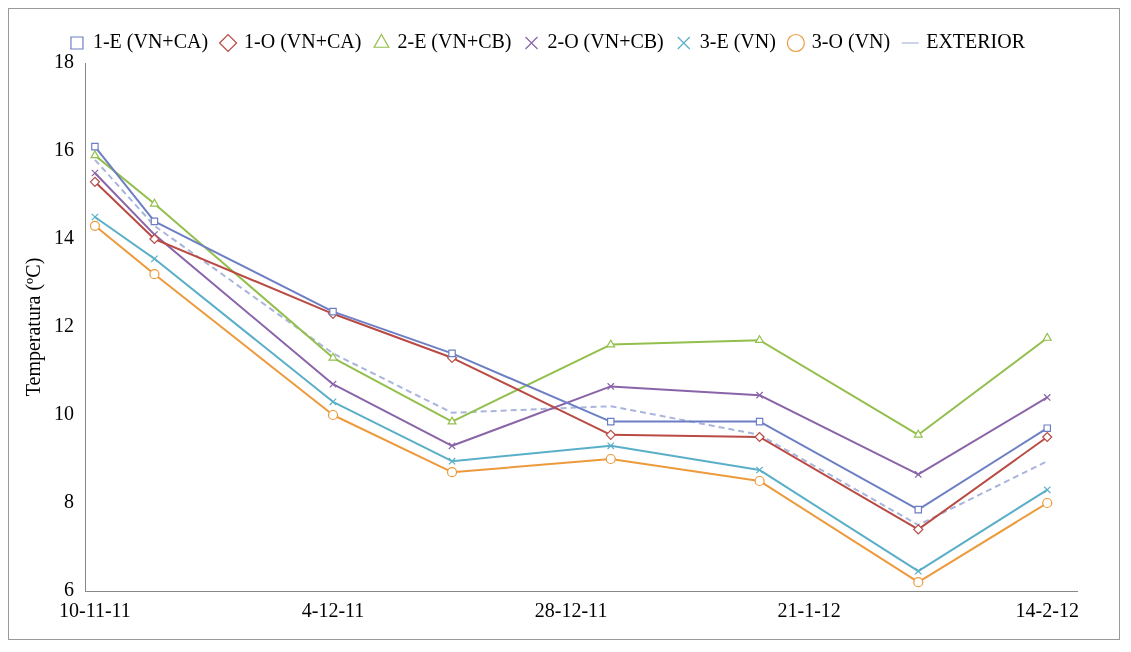  What do you see at coordinates (95, 610) in the screenshot?
I see `x-tick-label: 10-11-11` at bounding box center [95, 610].